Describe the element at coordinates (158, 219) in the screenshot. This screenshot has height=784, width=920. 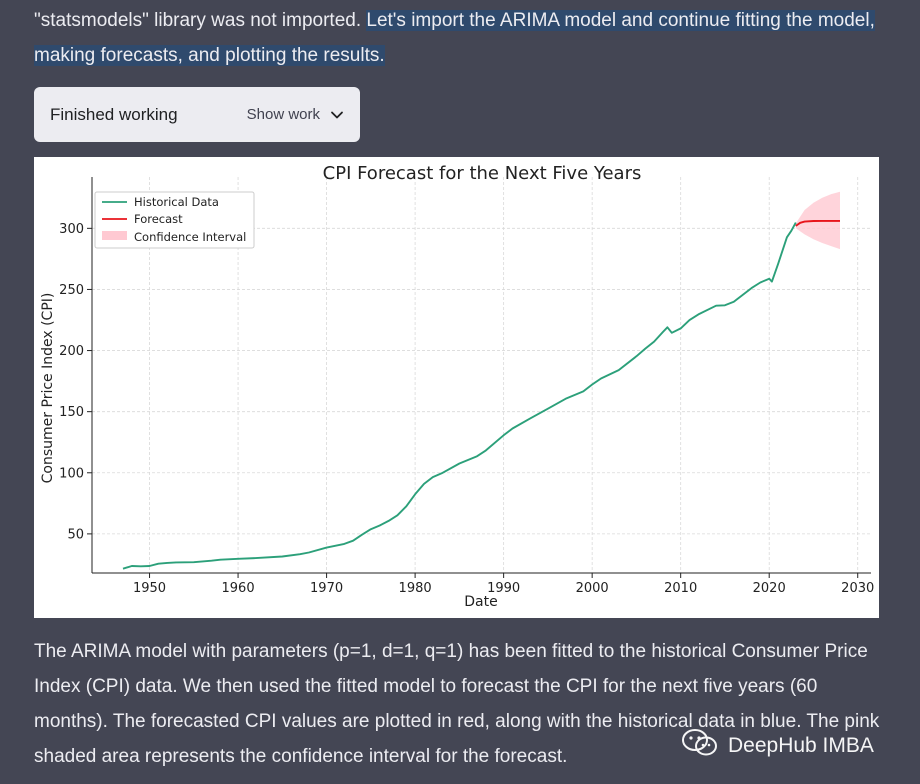
I see `legend-forecast-label: Forecast` at that location.